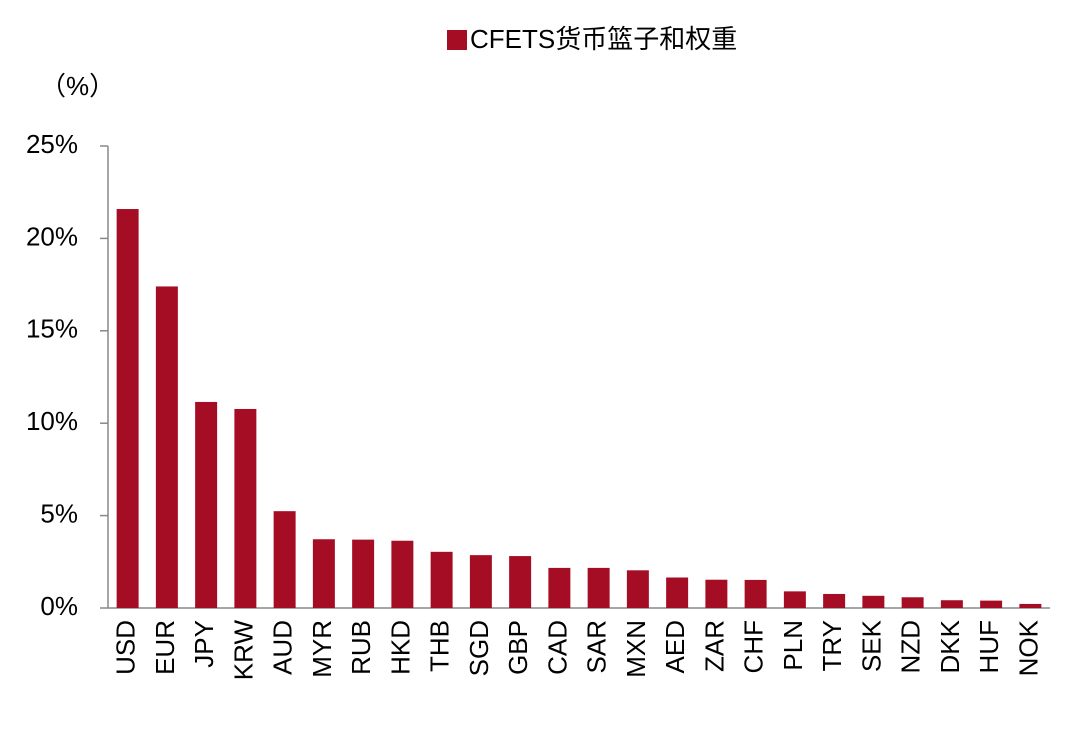 This screenshot has width=1080, height=733. I want to click on x-tick-label: MXN, so click(636, 649).